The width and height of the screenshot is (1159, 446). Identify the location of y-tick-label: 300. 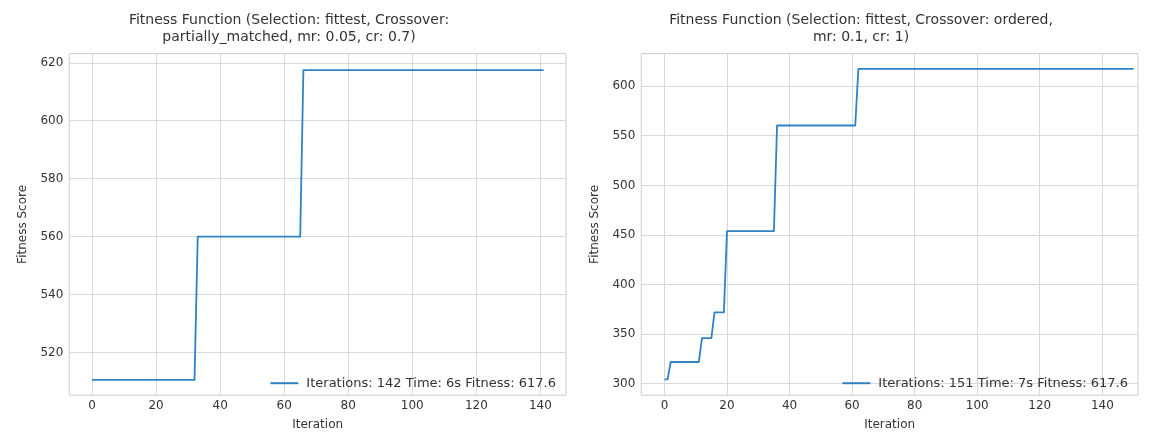
(624, 382).